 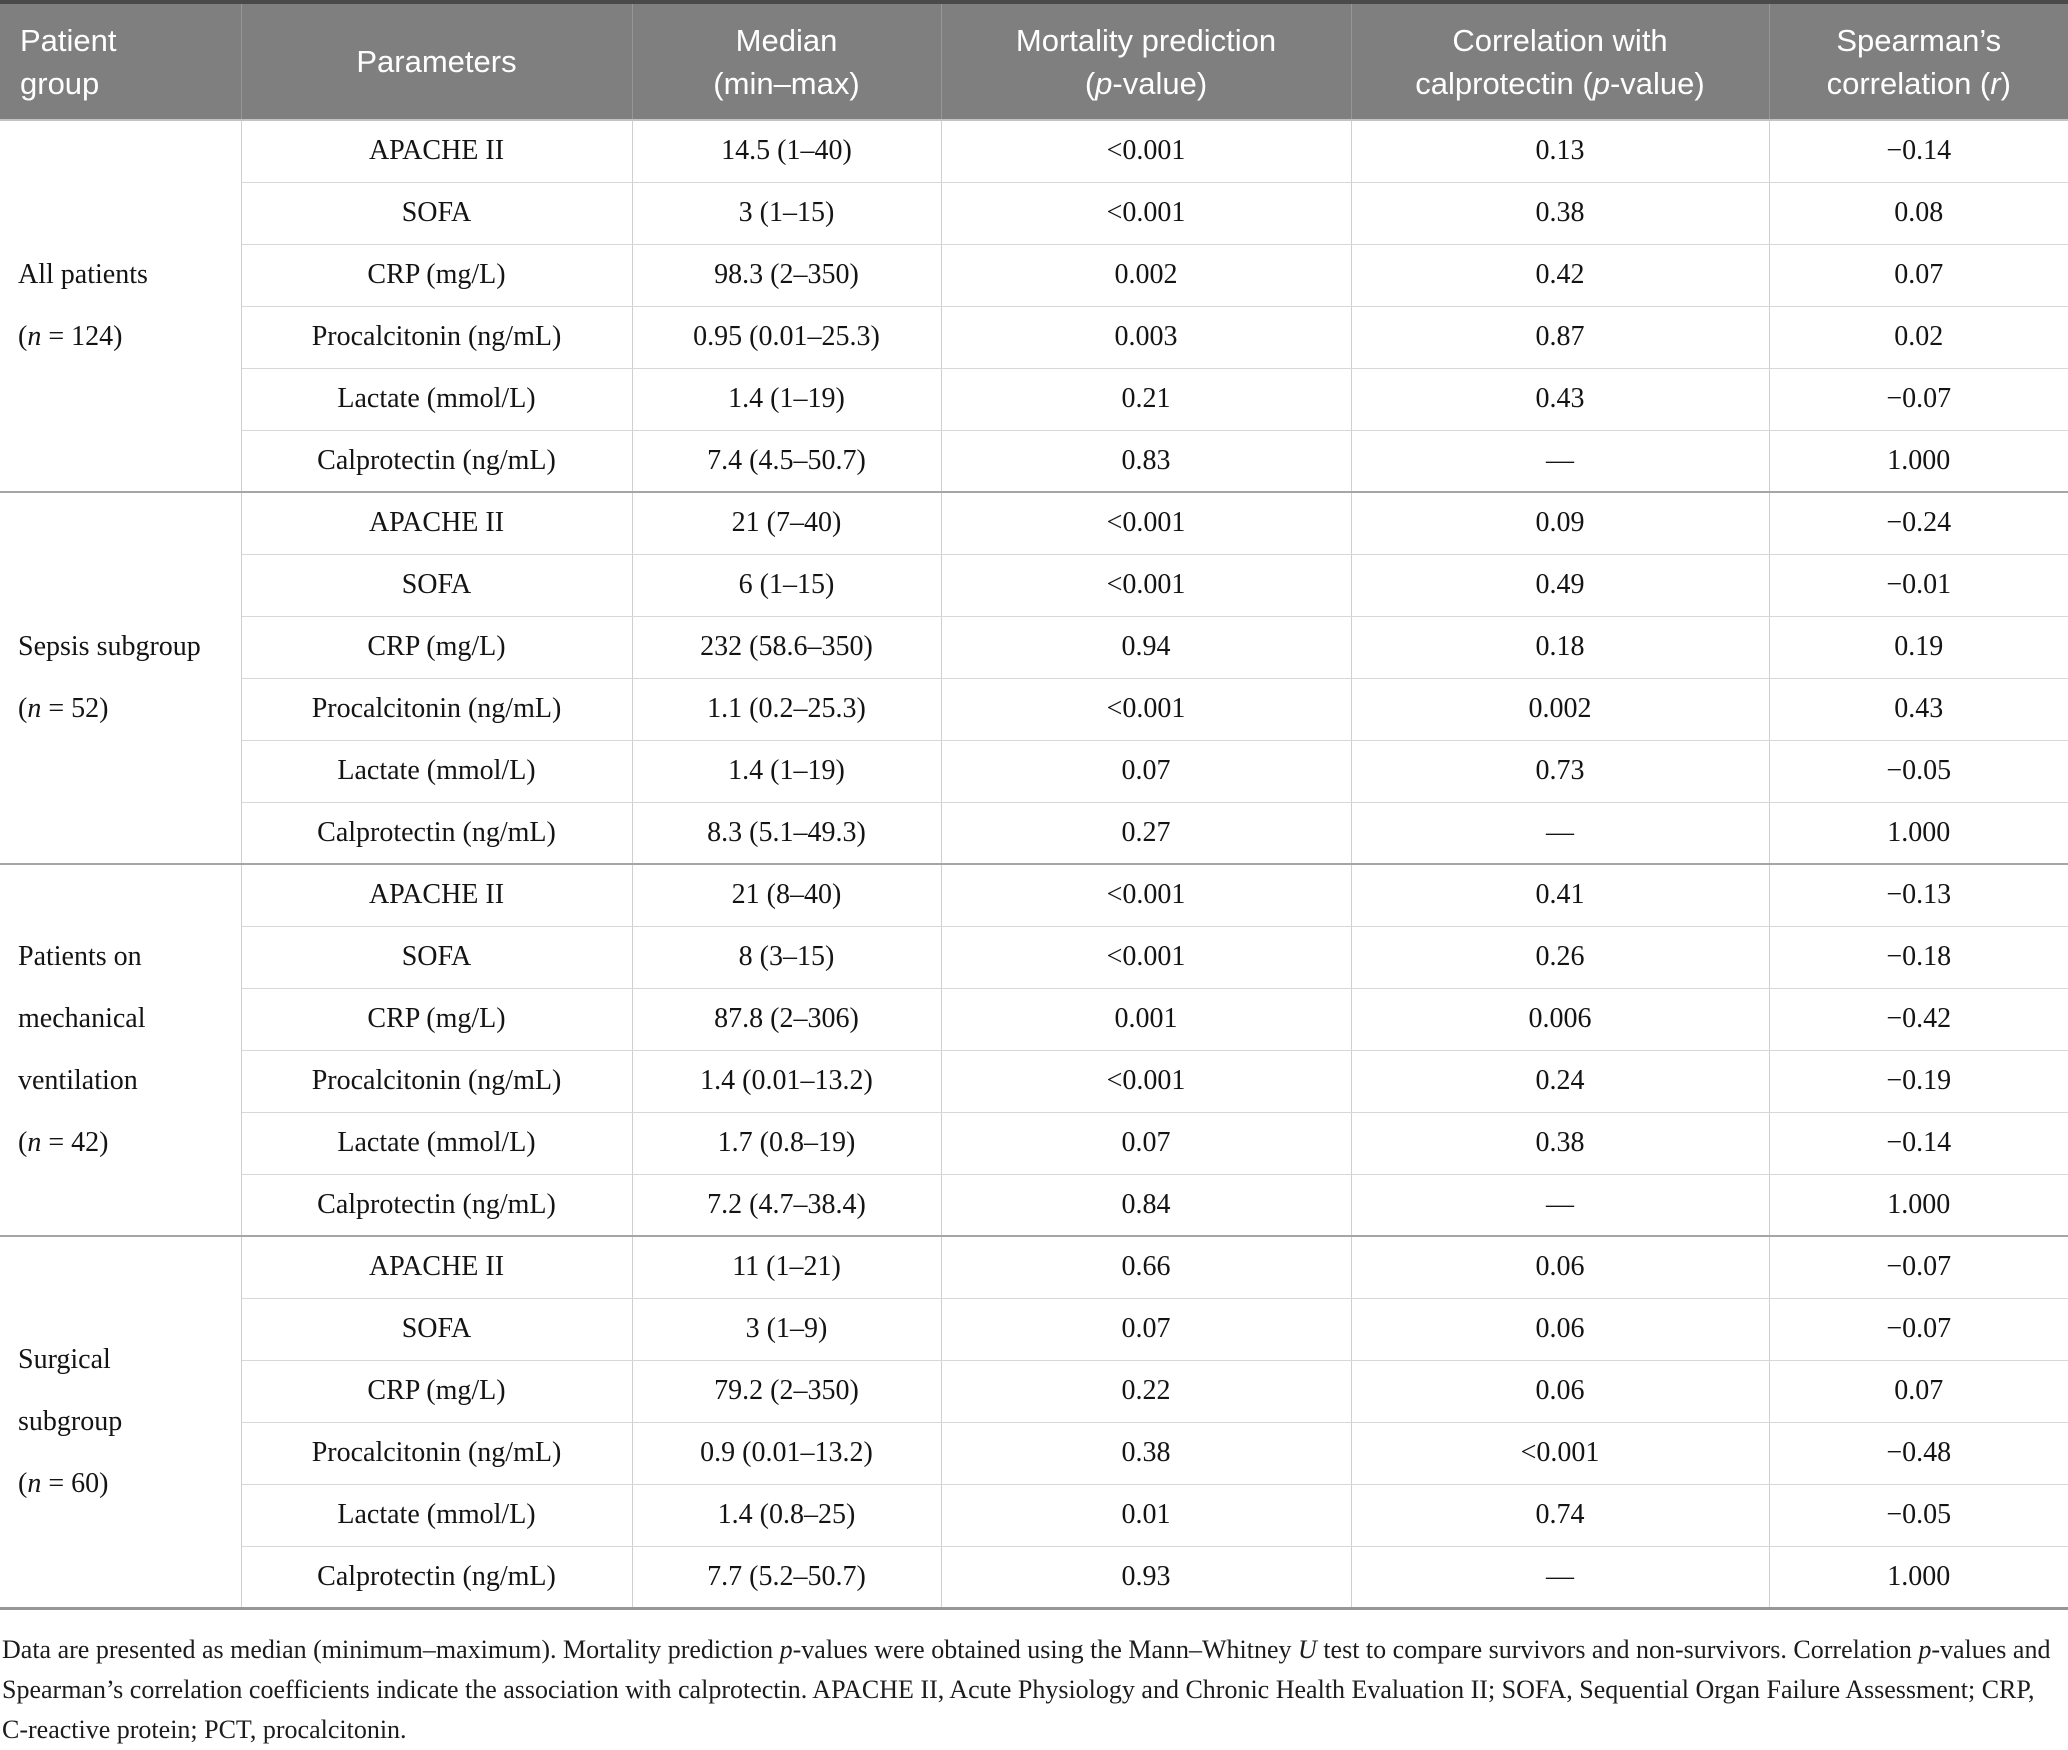 I want to click on spearman-cell: −0.14, so click(x=1918, y=1143).